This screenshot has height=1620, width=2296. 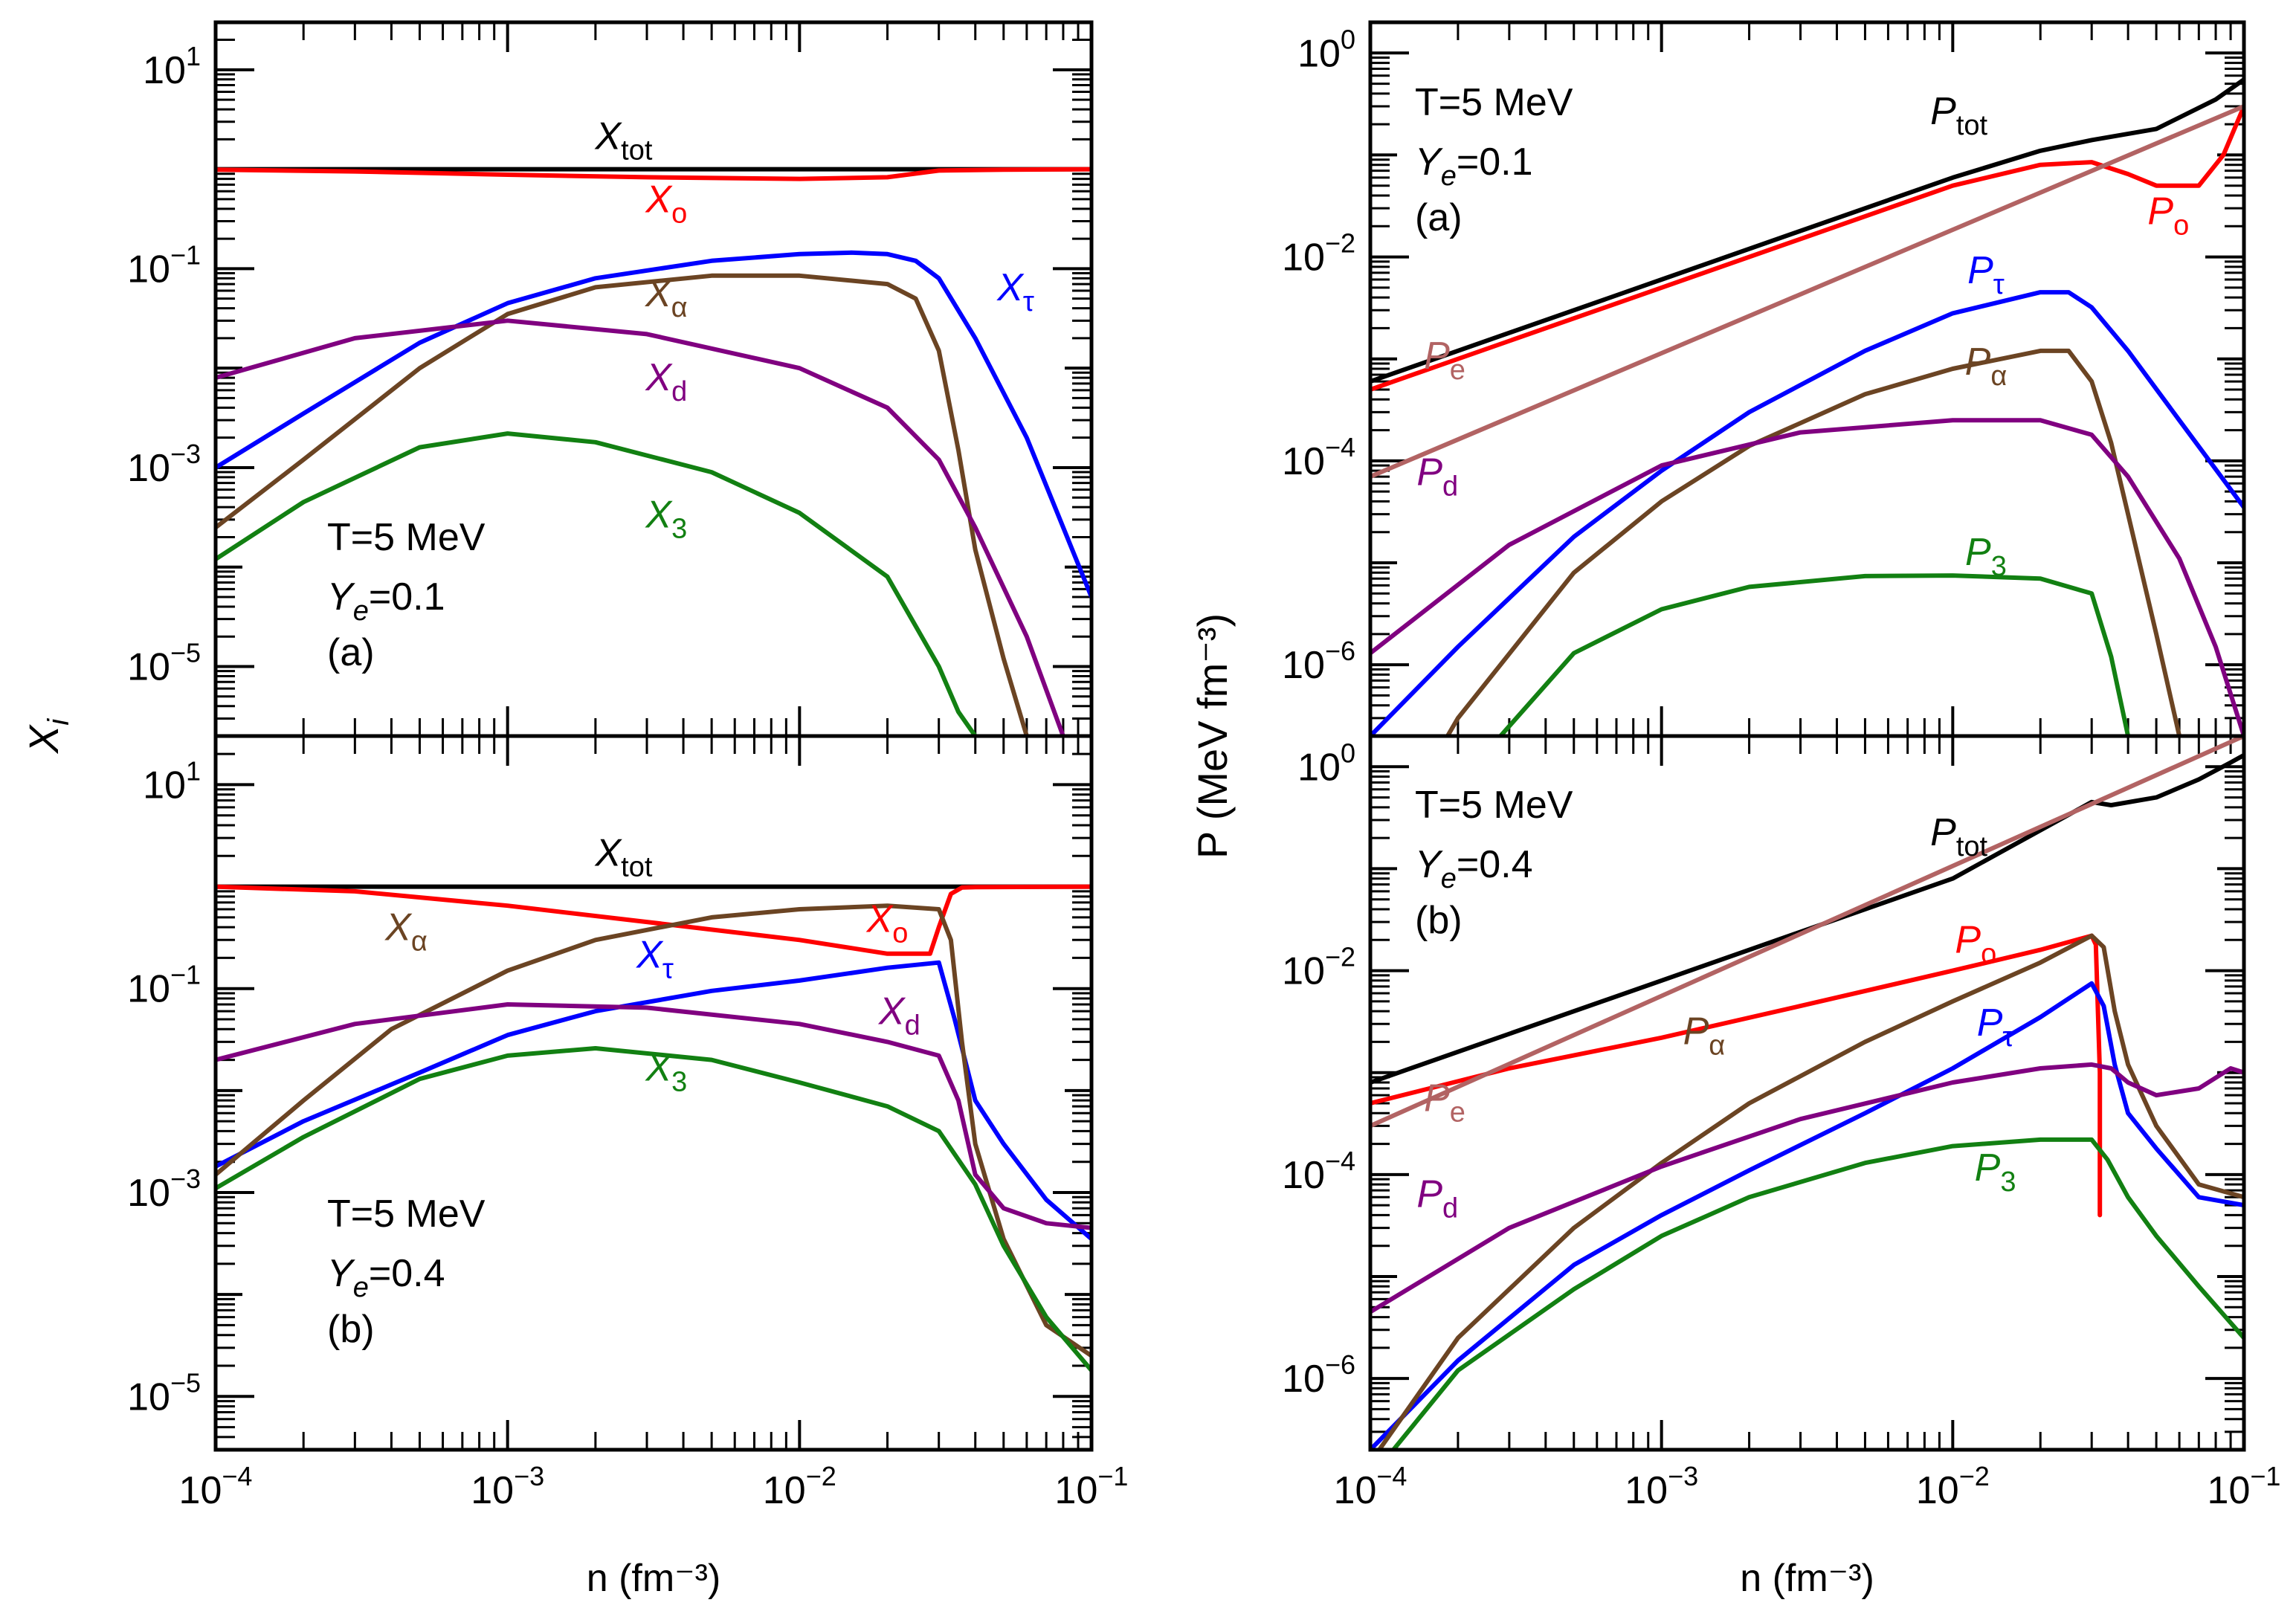 What do you see at coordinates (47, 736) in the screenshot?
I see `y-axis-label-xi: Xi` at bounding box center [47, 736].